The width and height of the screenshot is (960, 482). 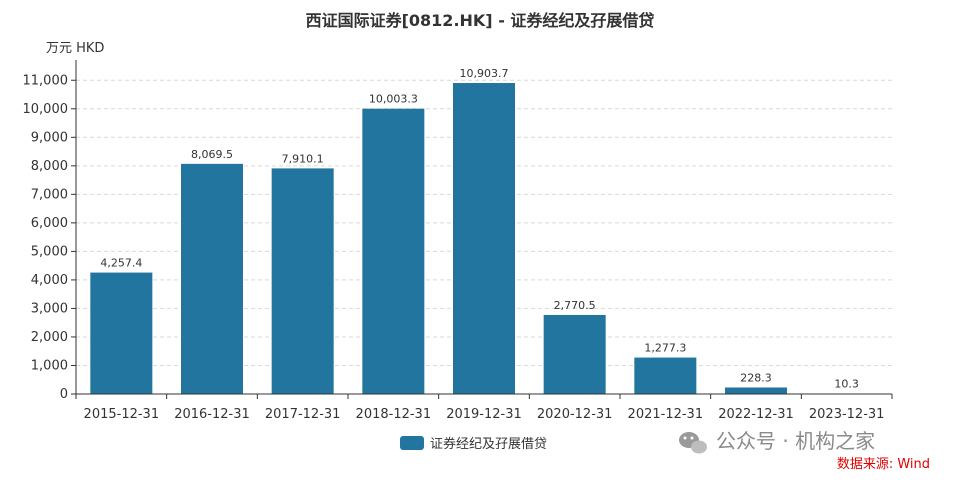 I want to click on bar-value-label: 10,003.3, so click(x=393, y=99).